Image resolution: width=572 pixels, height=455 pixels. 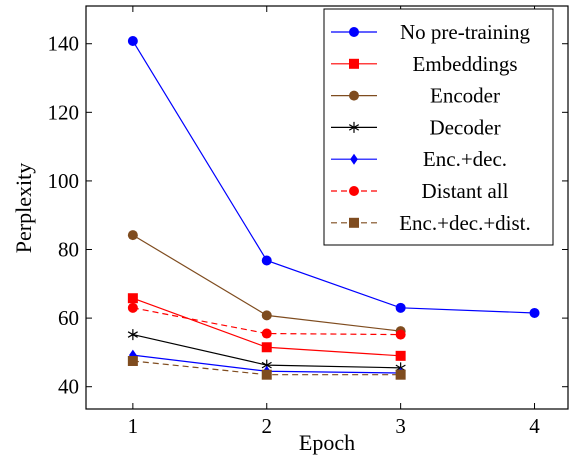 I want to click on x-tick-label: 3, so click(x=400, y=426).